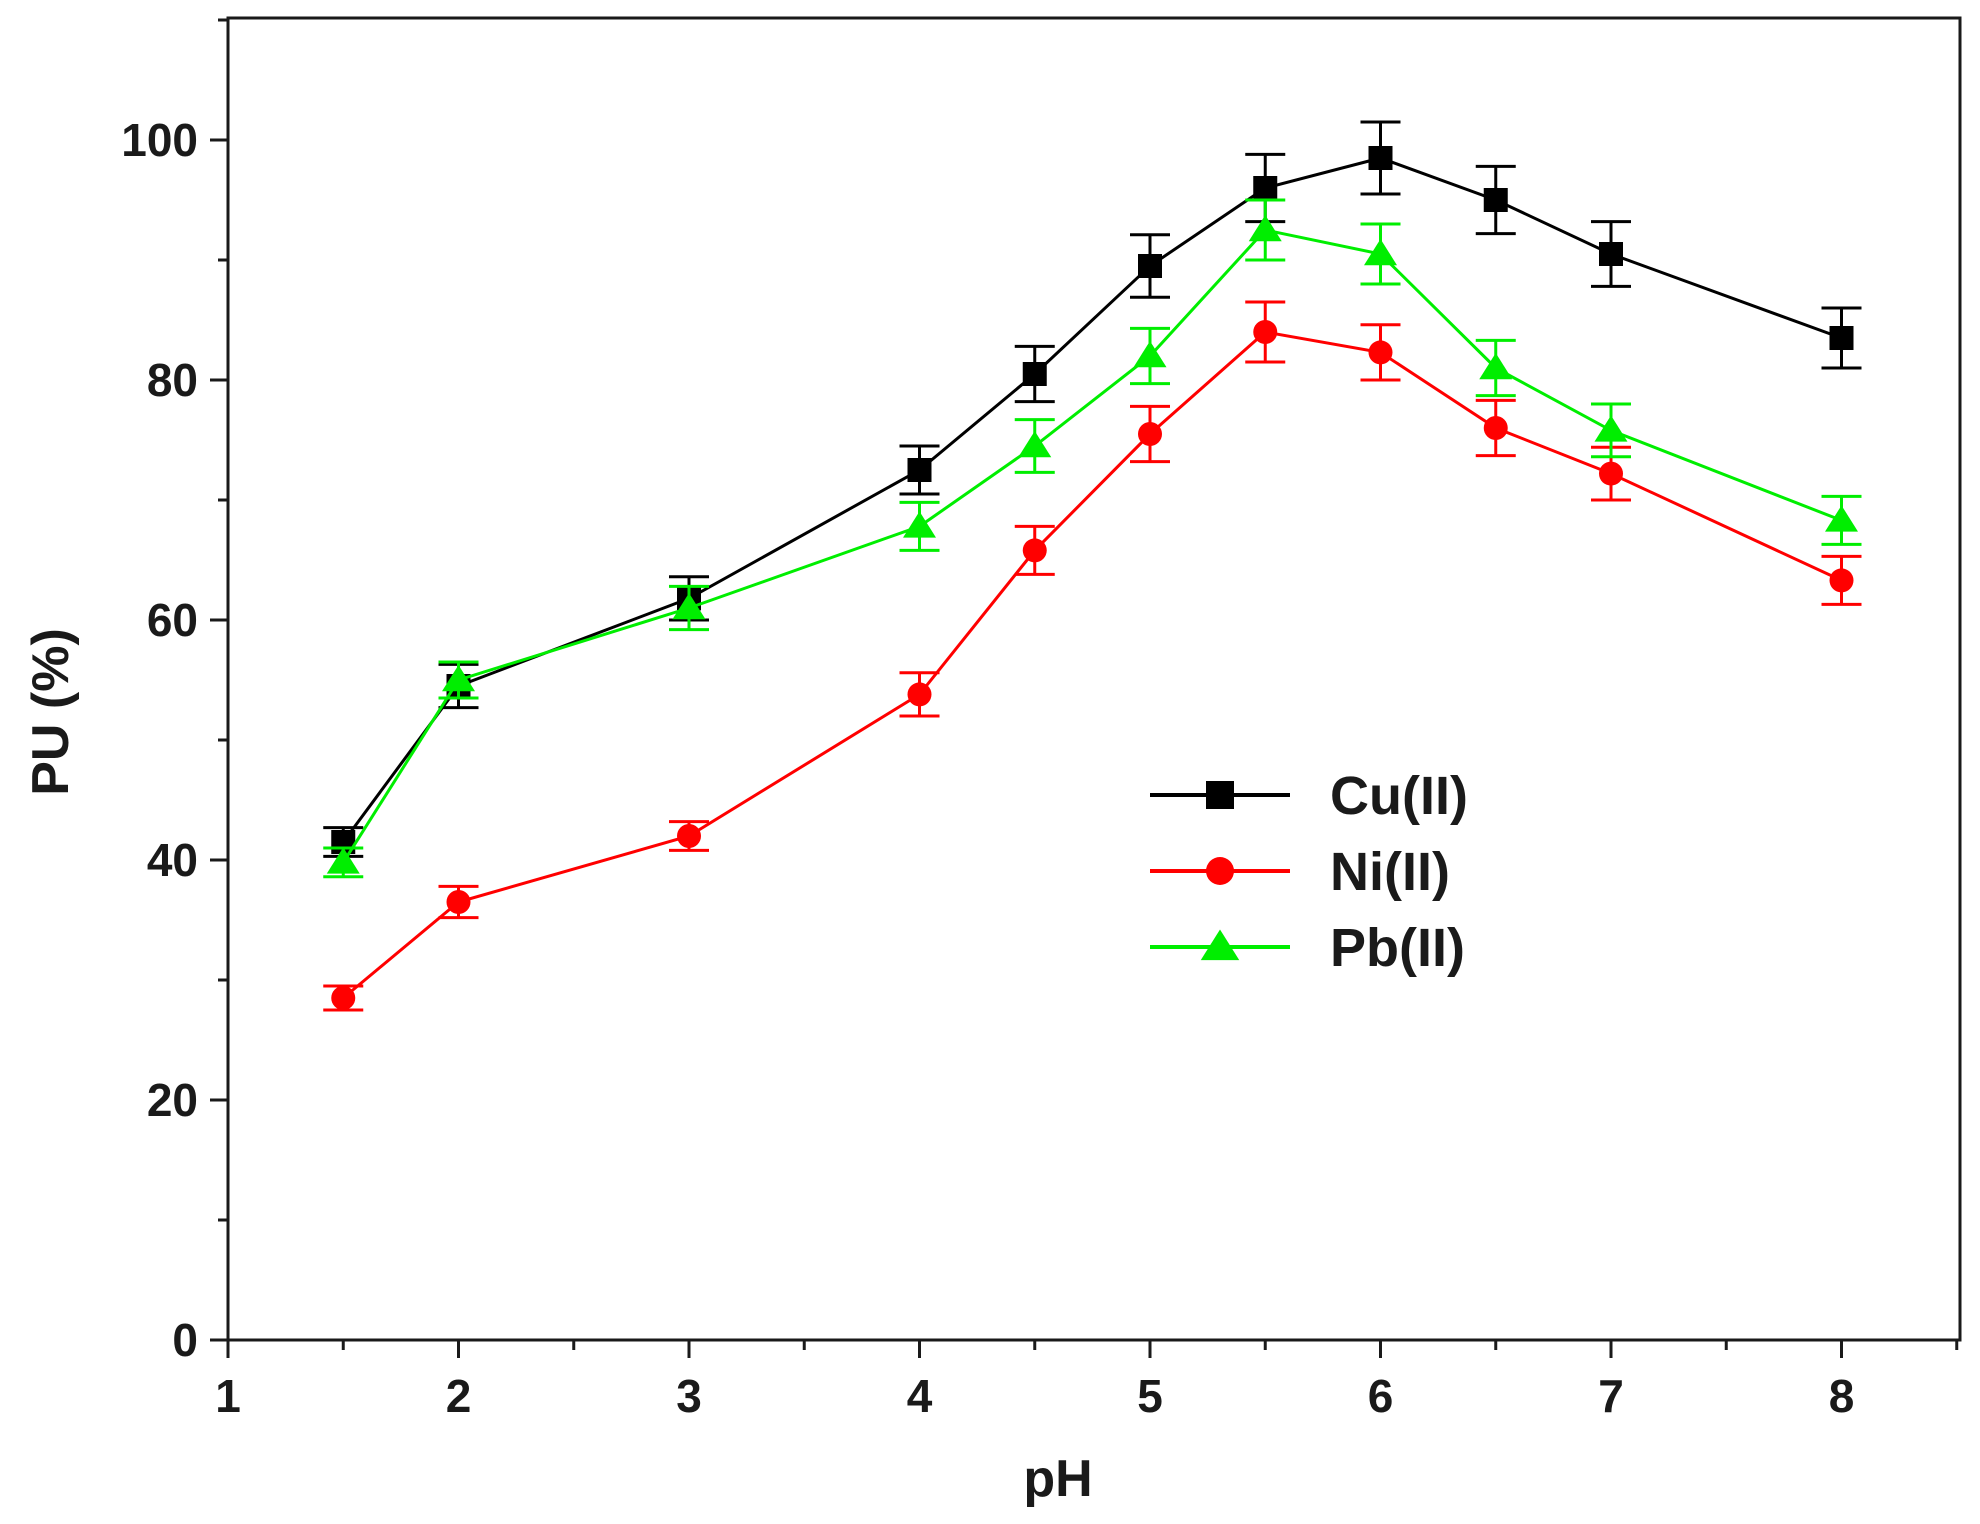 Image resolution: width=1980 pixels, height=1524 pixels. What do you see at coordinates (1381, 1396) in the screenshot?
I see `x-tick-label: 6` at bounding box center [1381, 1396].